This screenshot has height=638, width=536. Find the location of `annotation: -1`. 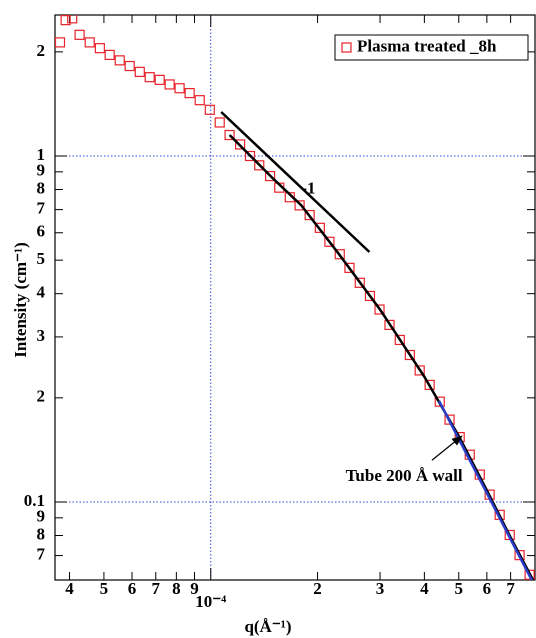

annotation: -1 is located at coordinates (308, 187).